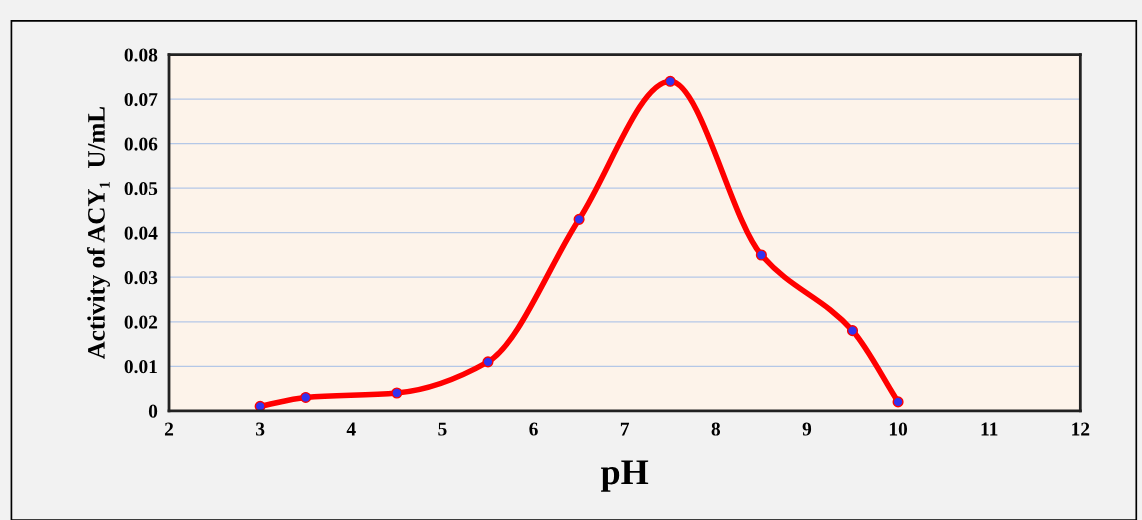 The image size is (1142, 520). I want to click on y-tick-label: 0.02, so click(141, 322).